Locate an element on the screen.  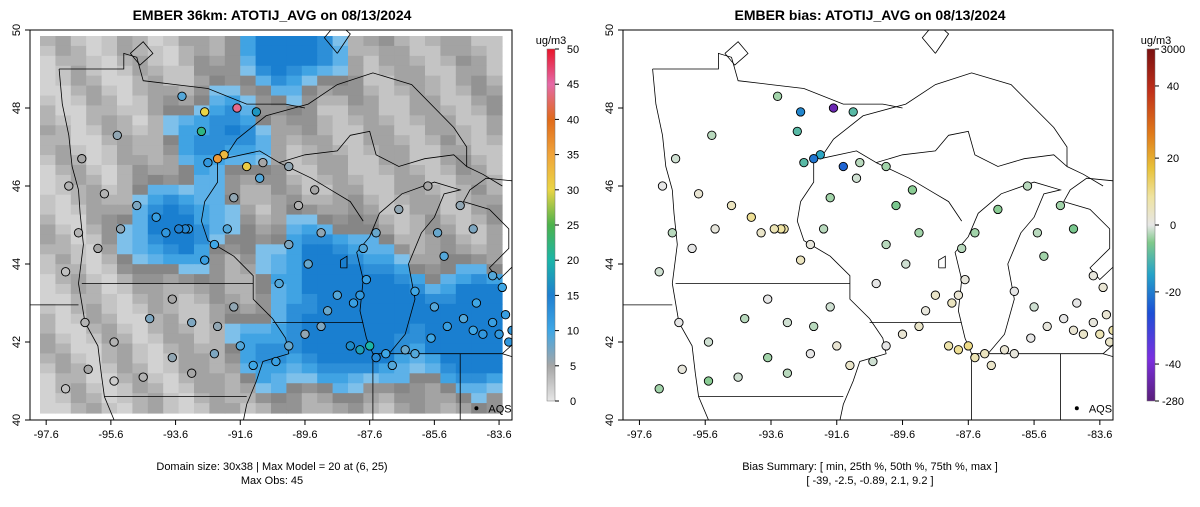
x-tick-label: -93.6 is located at coordinates (770, 435).